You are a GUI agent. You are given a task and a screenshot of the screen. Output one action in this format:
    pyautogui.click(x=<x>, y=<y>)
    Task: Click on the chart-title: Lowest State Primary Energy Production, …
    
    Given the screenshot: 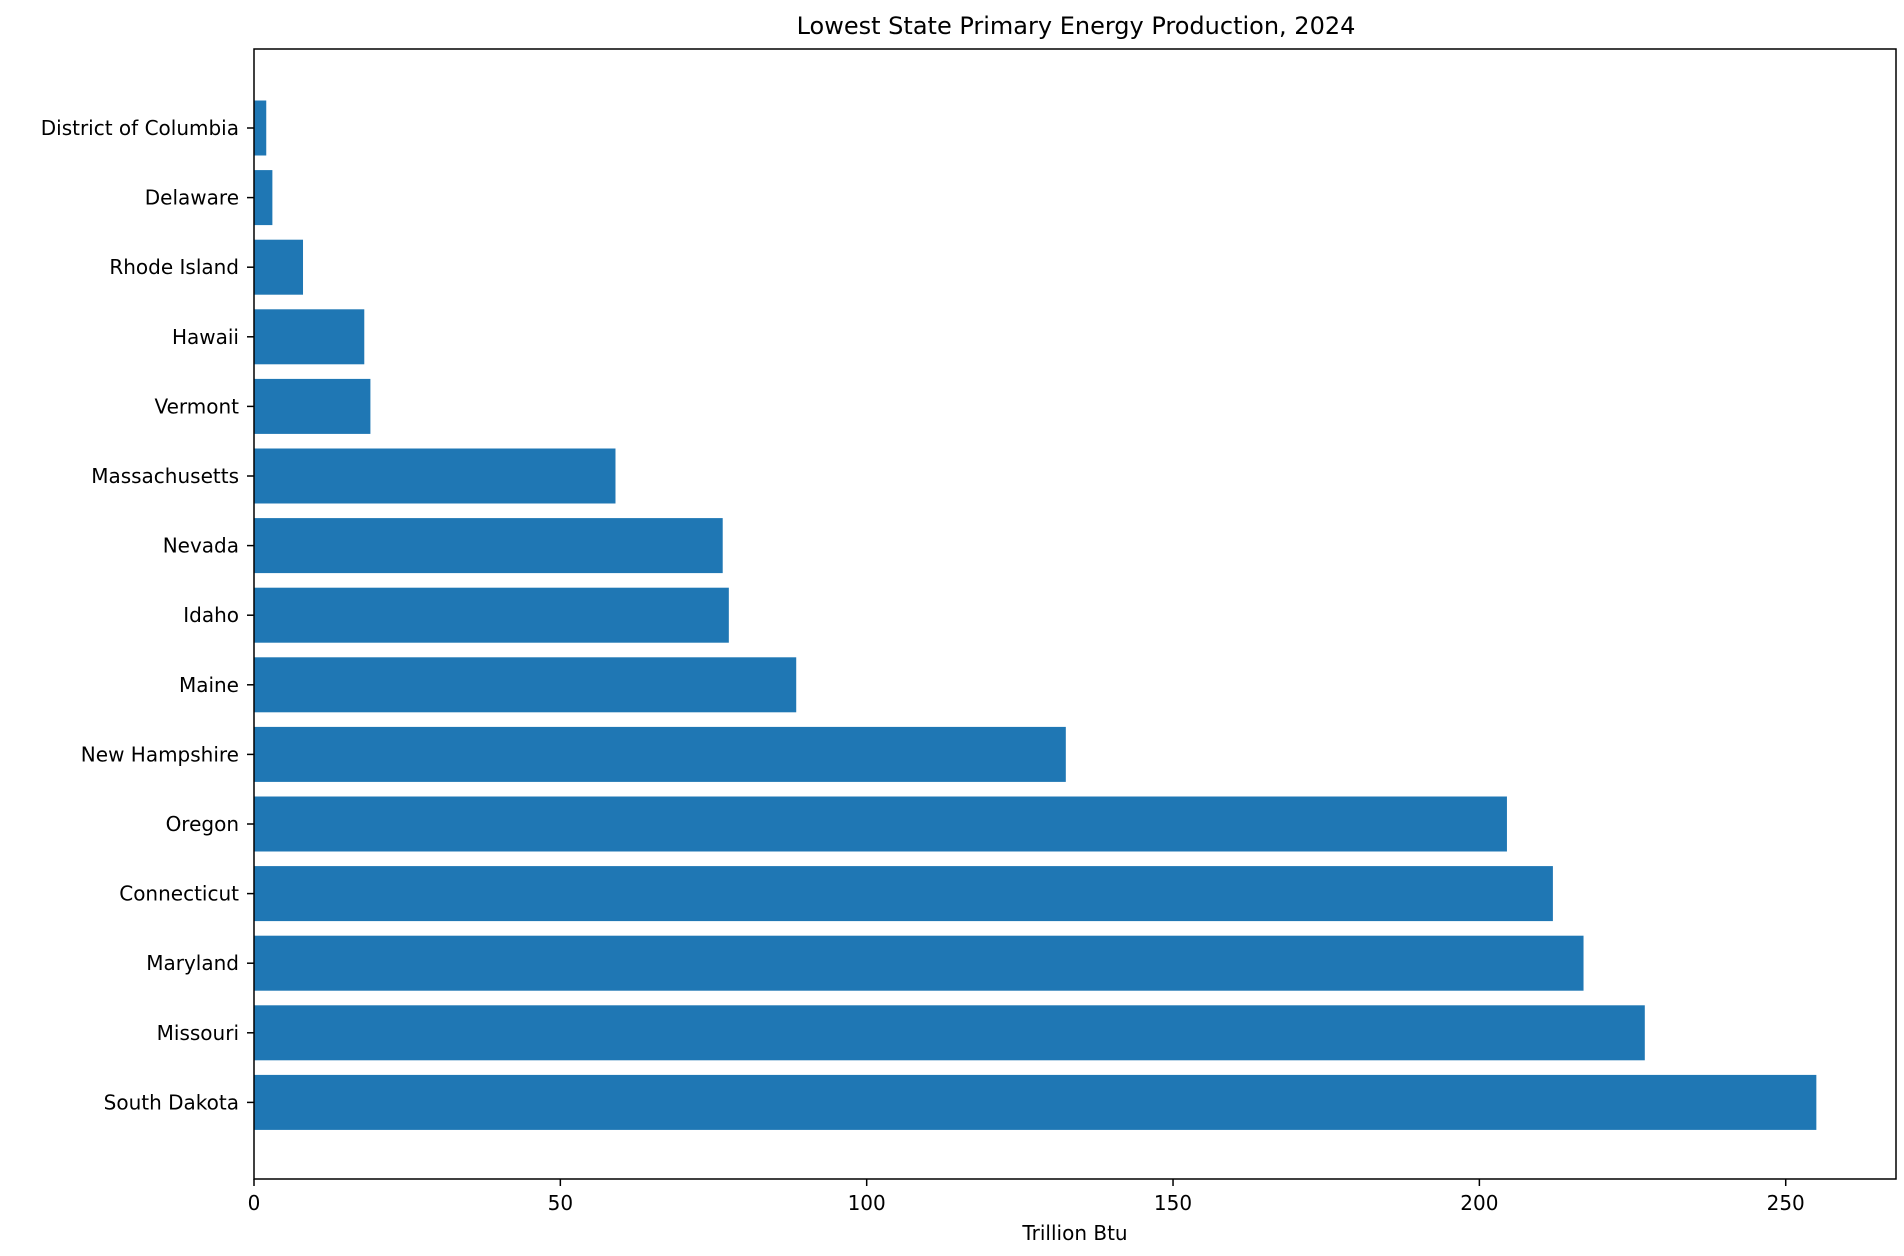 What is the action you would take?
    pyautogui.click(x=1076, y=26)
    